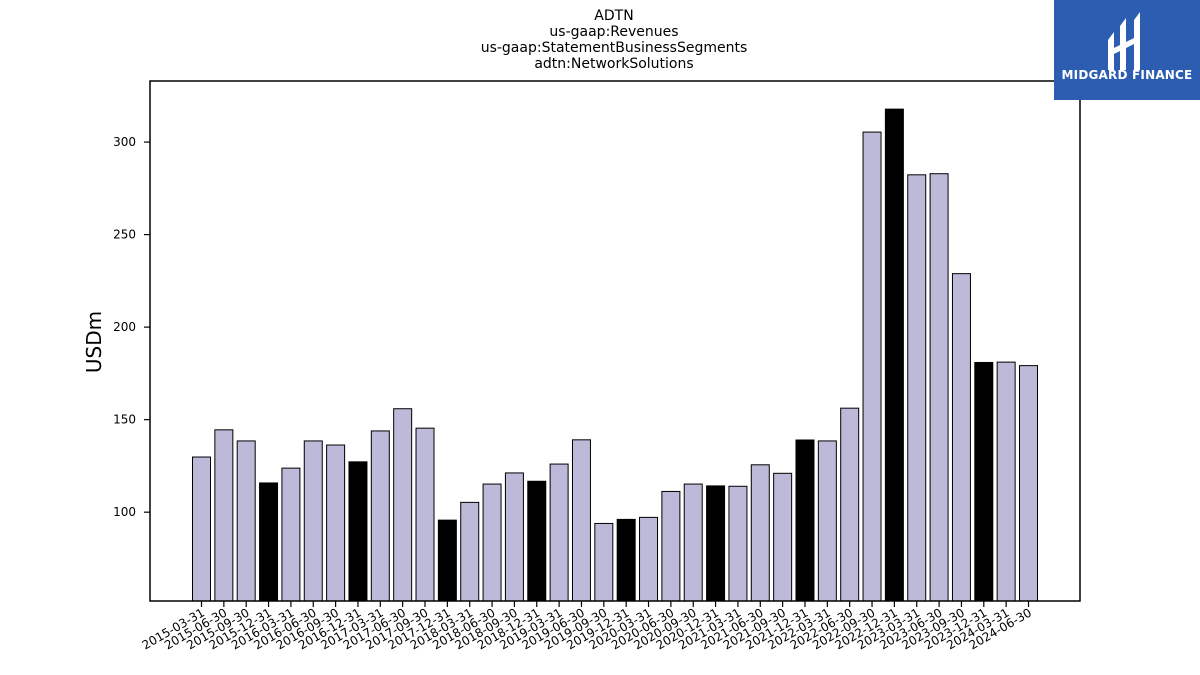  What do you see at coordinates (124, 142) in the screenshot?
I see `y-tick-label: 300` at bounding box center [124, 142].